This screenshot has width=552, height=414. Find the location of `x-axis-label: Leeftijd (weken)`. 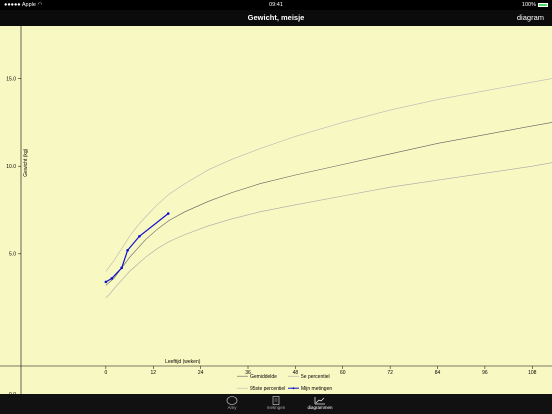

x-axis-label: Leeftijd (weken) is located at coordinates (183, 362).